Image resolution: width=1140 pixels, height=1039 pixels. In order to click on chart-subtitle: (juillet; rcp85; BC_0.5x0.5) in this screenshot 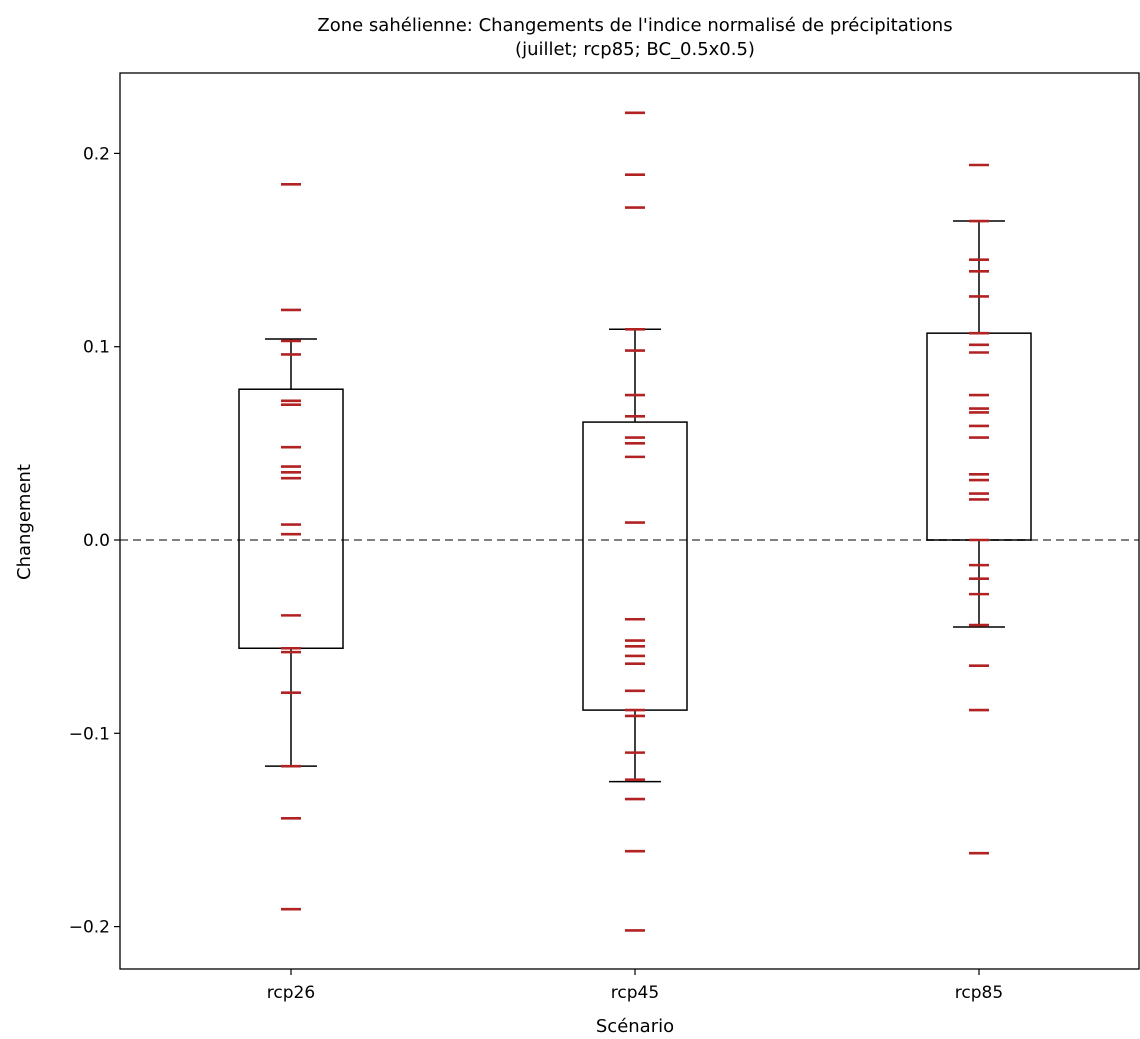, I will do `click(635, 49)`.